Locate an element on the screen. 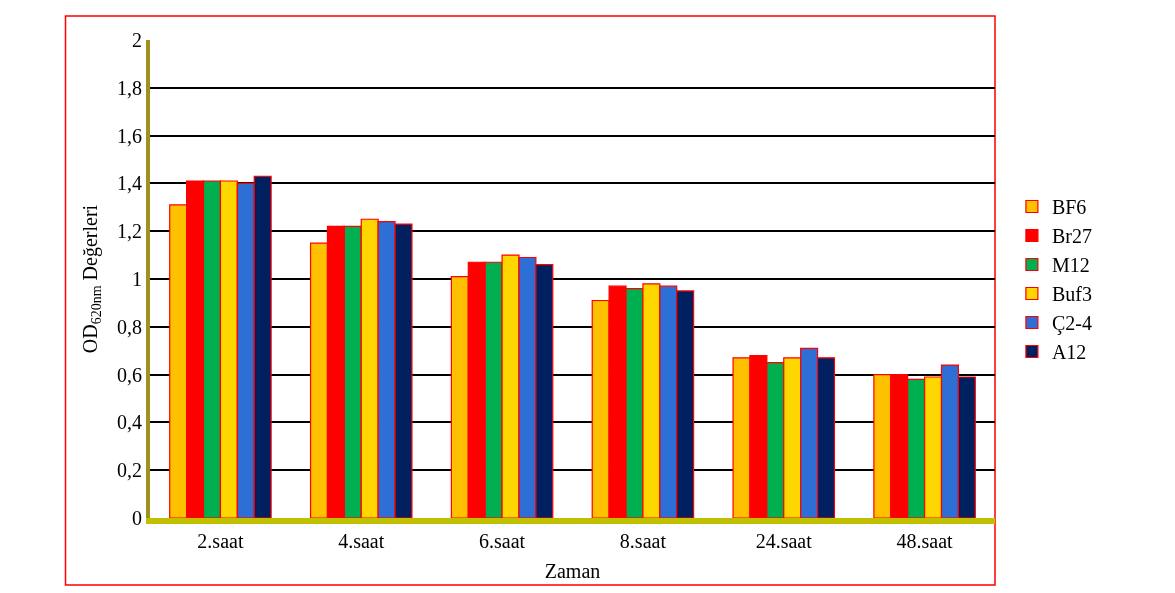  y-tick-label: 2 is located at coordinates (137, 40).